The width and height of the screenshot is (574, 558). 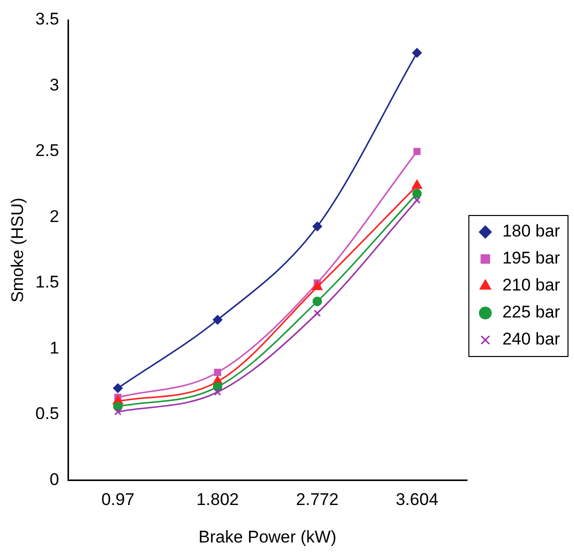 I want to click on y-tick-label: 1.5, so click(x=47, y=282).